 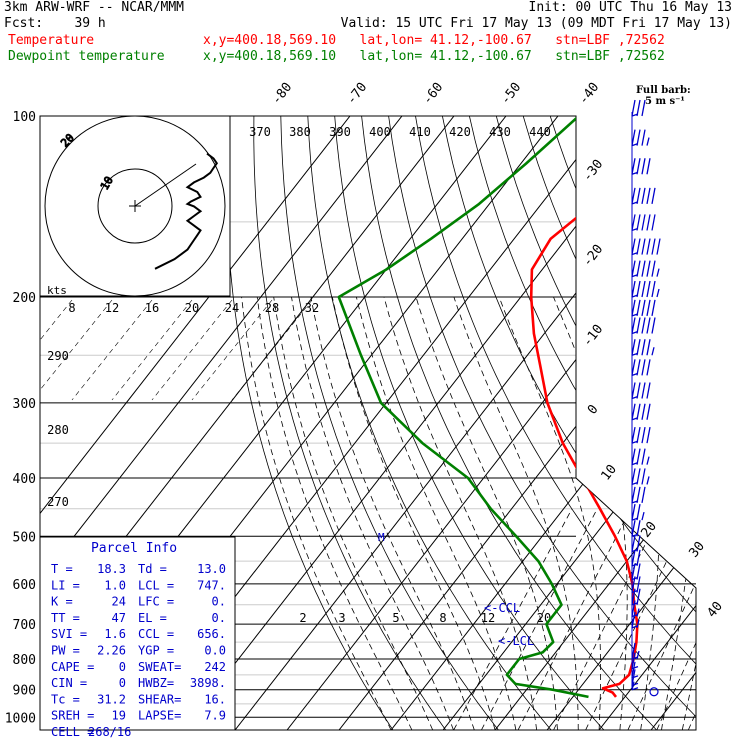 What do you see at coordinates (111, 699) in the screenshot?
I see `parcel-field-value: 31.2` at bounding box center [111, 699].